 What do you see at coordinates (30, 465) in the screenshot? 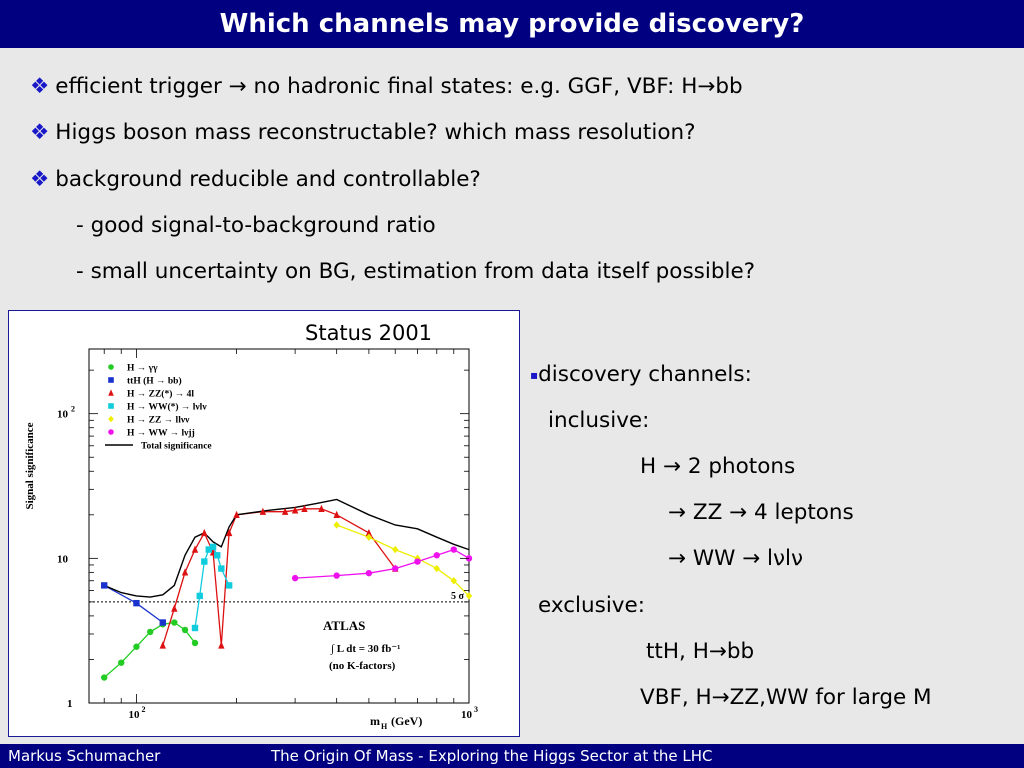
I see `y-axis-label: Signal significance` at bounding box center [30, 465].